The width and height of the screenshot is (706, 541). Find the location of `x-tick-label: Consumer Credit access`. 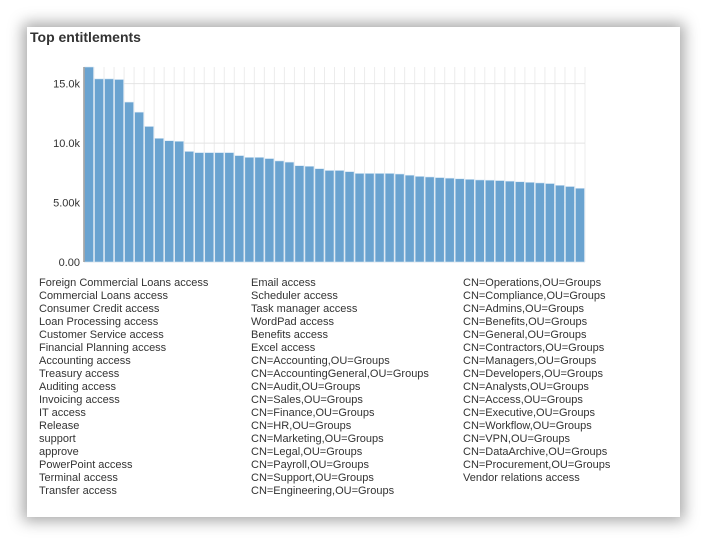

x-tick-label: Consumer Credit access is located at coordinates (99, 309).